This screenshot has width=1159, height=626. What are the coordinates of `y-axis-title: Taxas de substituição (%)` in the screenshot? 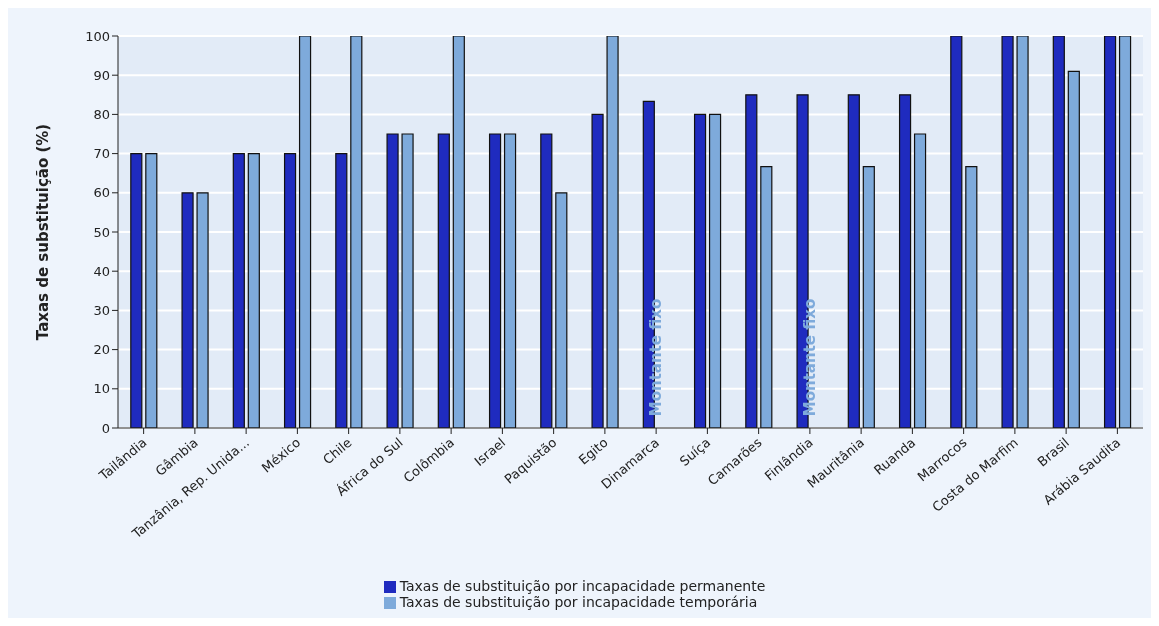 It's located at (43, 232).